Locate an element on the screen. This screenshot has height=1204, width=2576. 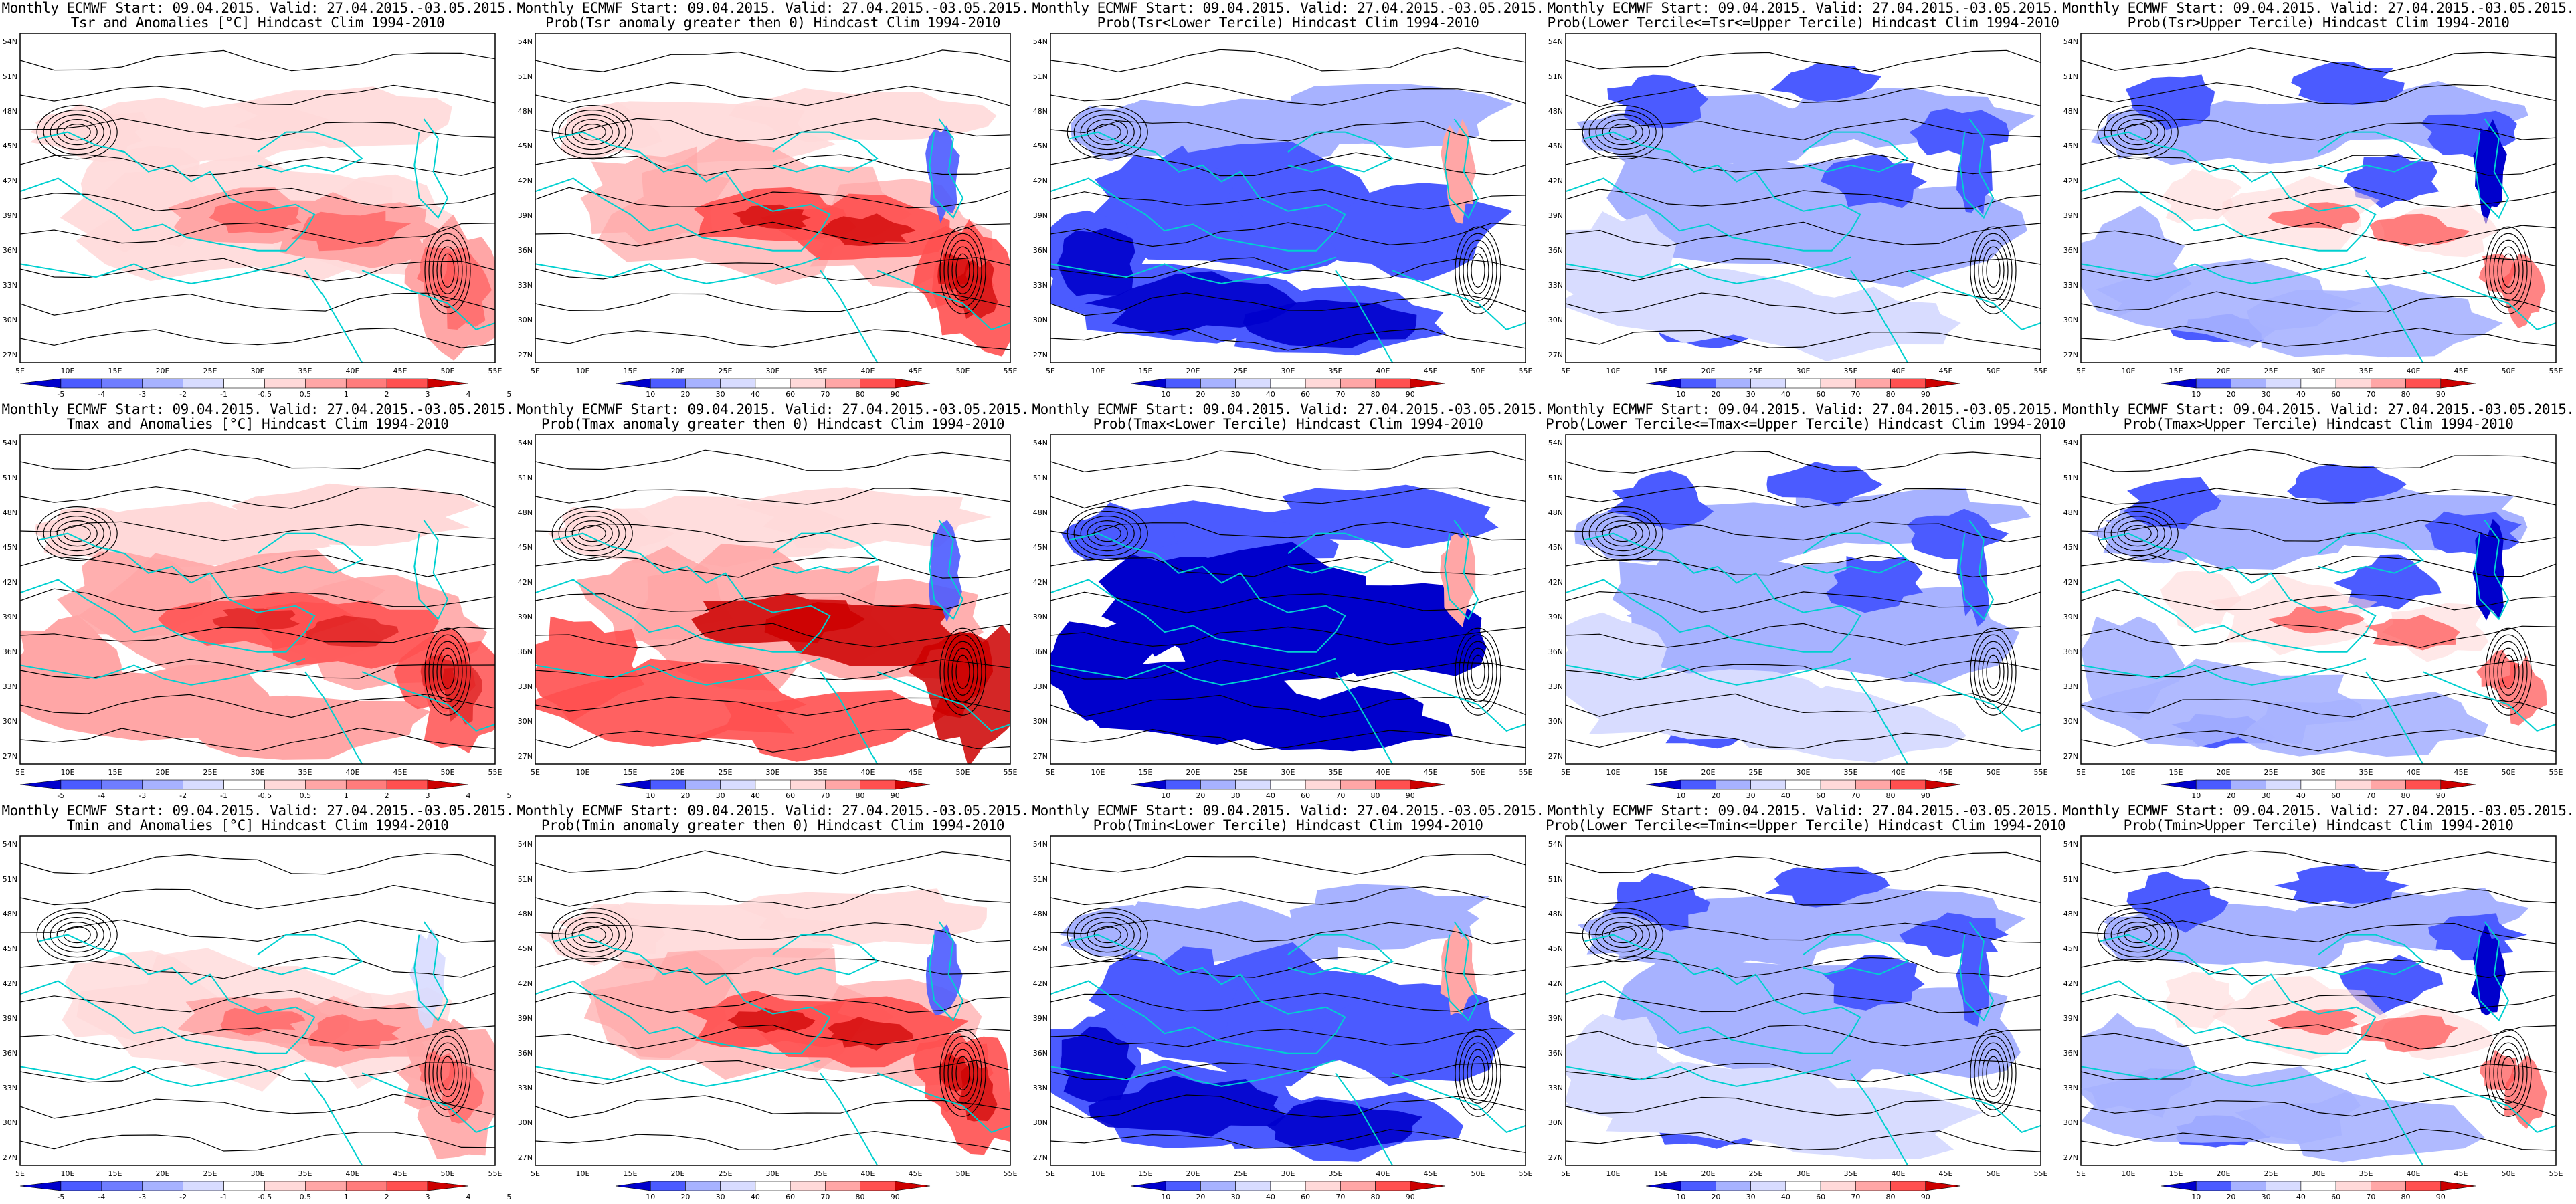
y-tick-label: 30N is located at coordinates (525, 721).